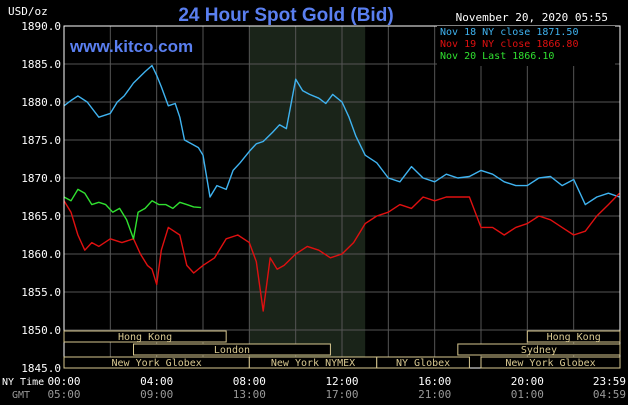  Describe the element at coordinates (434, 381) in the screenshot. I see `ny-time-tick: 16:00` at that location.